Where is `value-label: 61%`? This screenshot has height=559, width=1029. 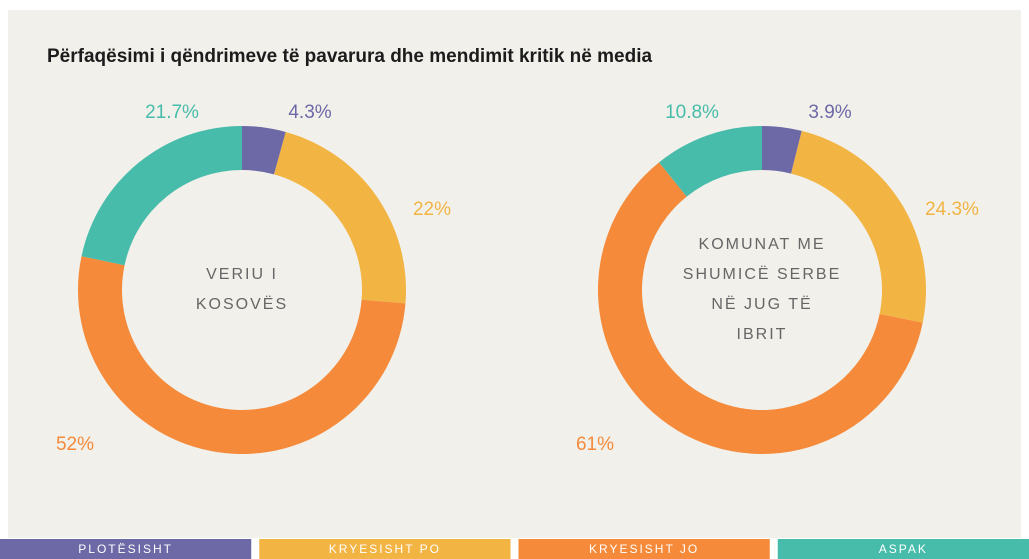 value-label: 61% is located at coordinates (595, 444).